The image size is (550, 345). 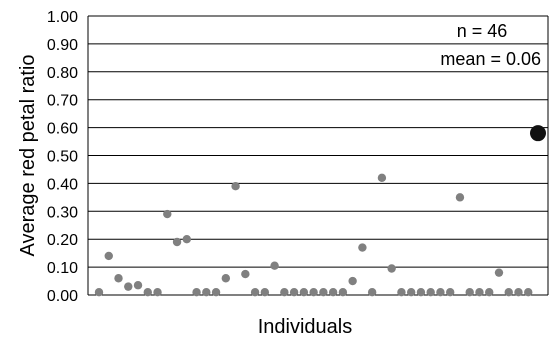 I want to click on y-tick-label: 0.50, so click(x=62, y=157).